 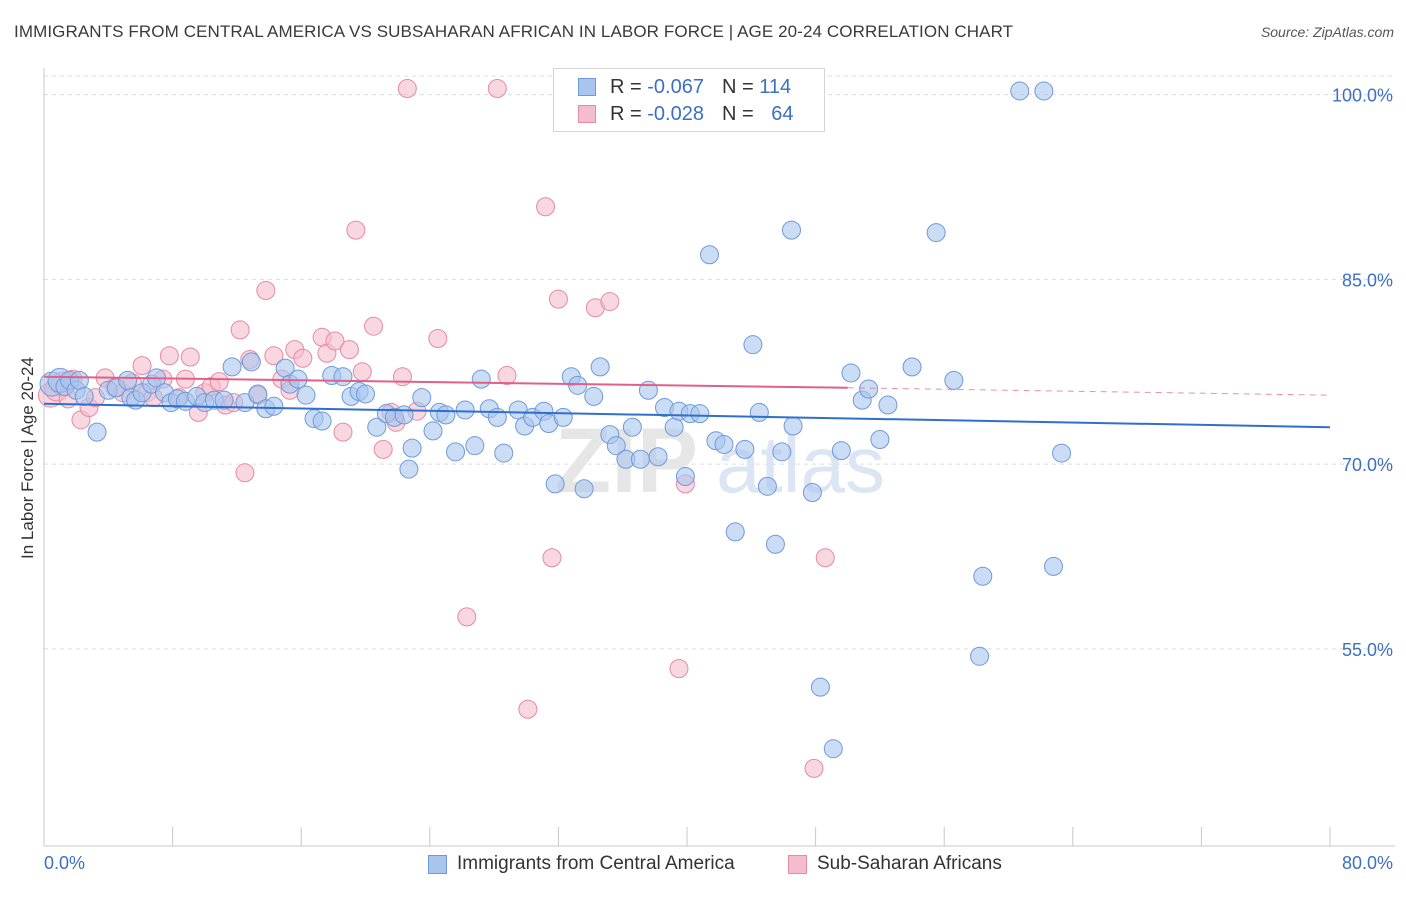 I want to click on stats-legend-row-pink: R = -0.028 N = 64, so click(x=685, y=114).